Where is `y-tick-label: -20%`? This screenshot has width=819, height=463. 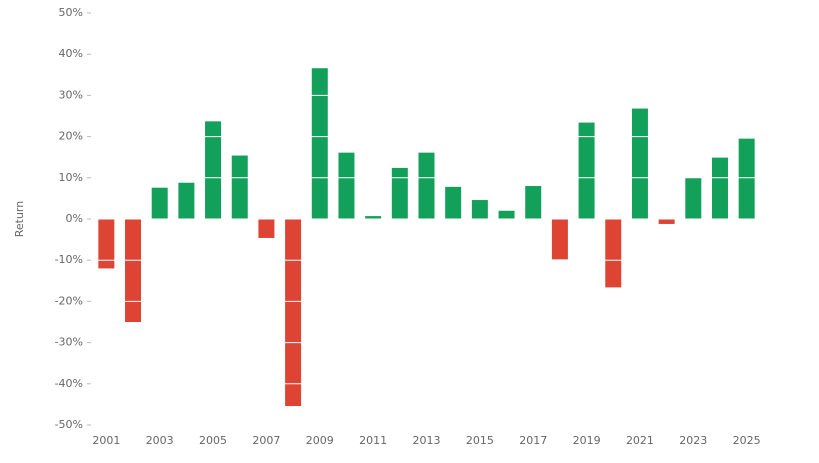 y-tick-label: -20% is located at coordinates (69, 300).